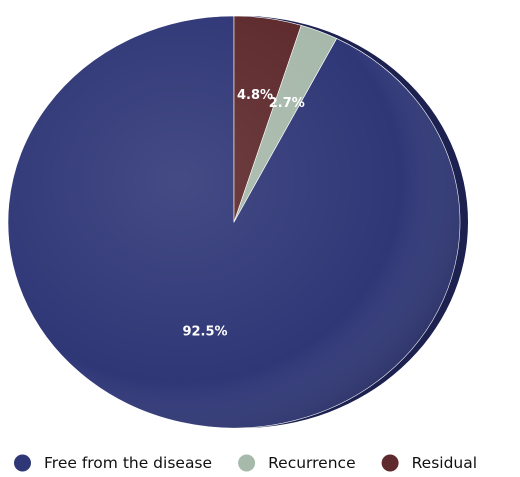 The width and height of the screenshot is (520, 477). I want to click on legend-label-recurrence: Recurrence, so click(312, 463).